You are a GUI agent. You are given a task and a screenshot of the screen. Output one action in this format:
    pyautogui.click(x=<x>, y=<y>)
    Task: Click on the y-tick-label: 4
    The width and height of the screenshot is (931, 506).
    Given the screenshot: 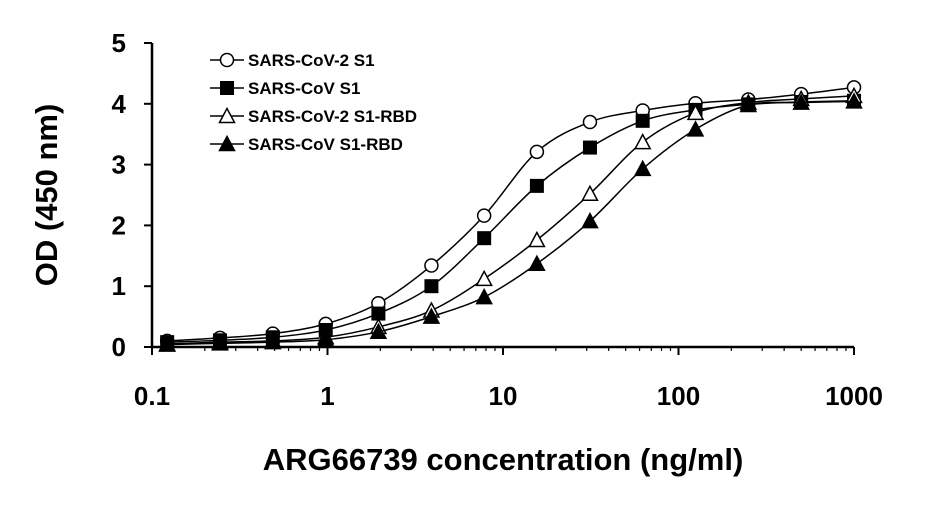 What is the action you would take?
    pyautogui.click(x=119, y=104)
    